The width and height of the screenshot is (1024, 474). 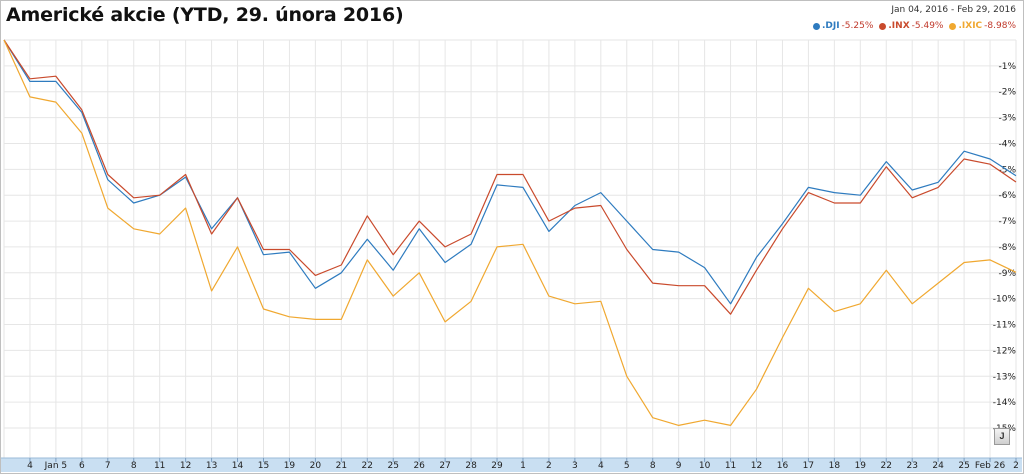 What do you see at coordinates (938, 466) in the screenshot?
I see `x-tick-label: 24` at bounding box center [938, 466].